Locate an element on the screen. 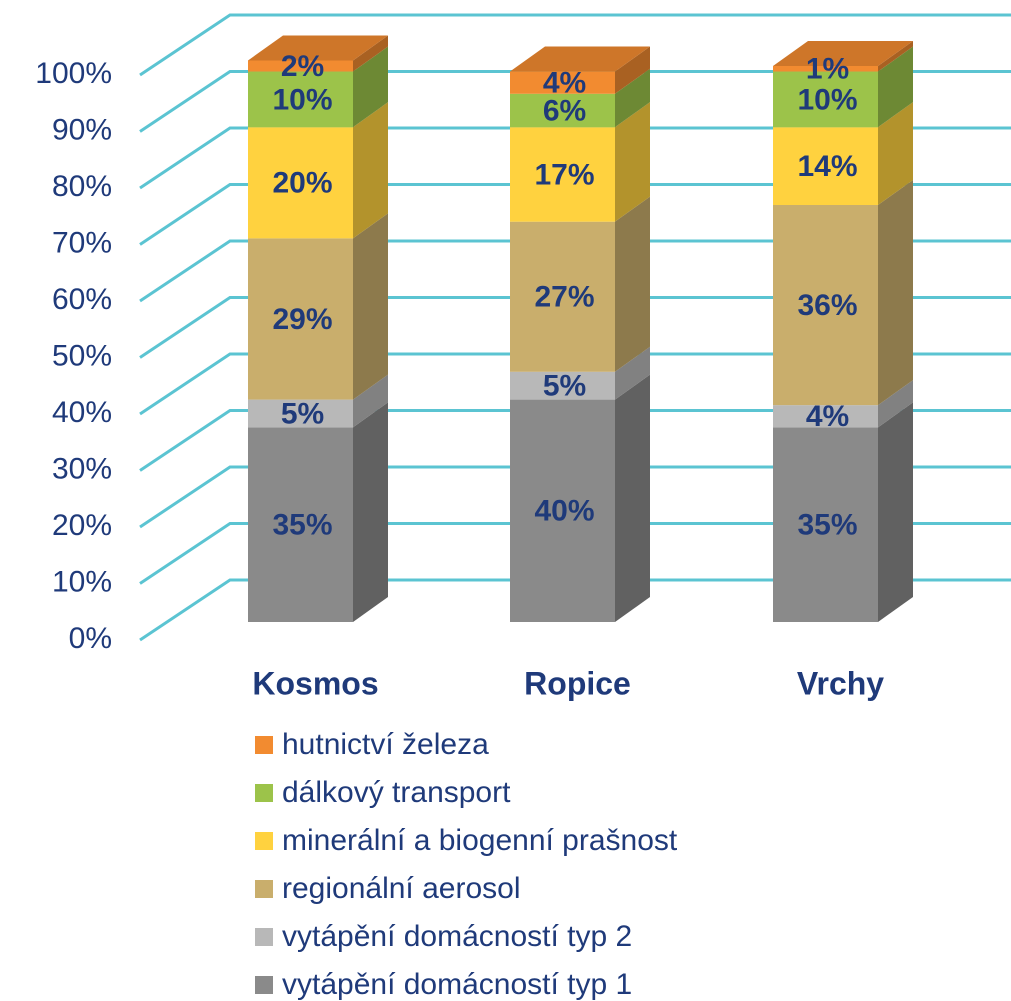  x-tick-label: Vrchy is located at coordinates (840, 683).